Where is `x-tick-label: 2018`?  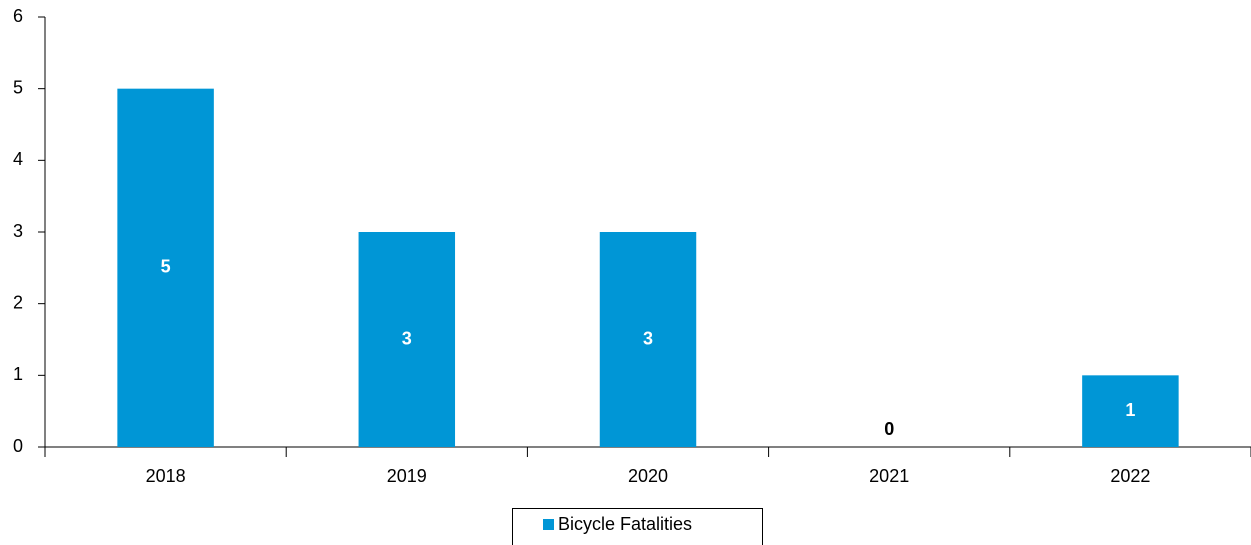 x-tick-label: 2018 is located at coordinates (166, 476).